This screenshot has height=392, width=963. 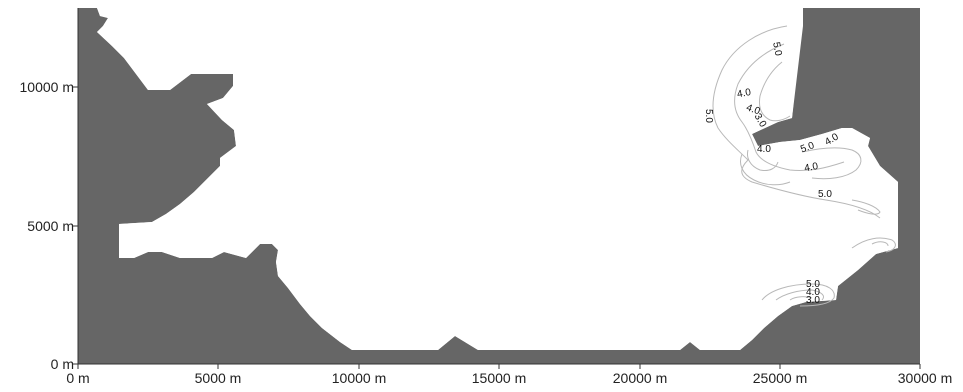 I want to click on x-tick-label: 0 m, so click(x=77, y=378).